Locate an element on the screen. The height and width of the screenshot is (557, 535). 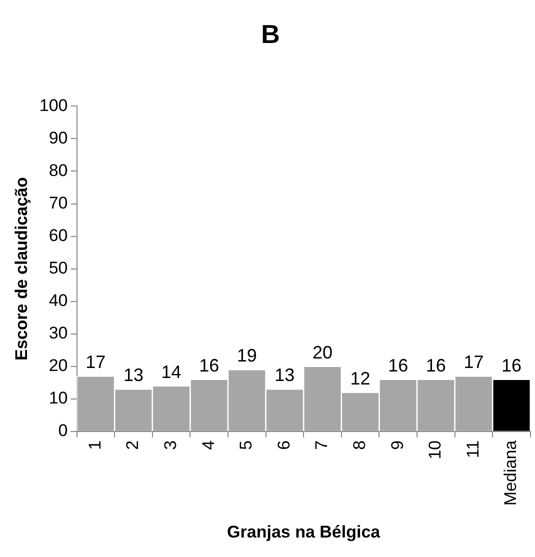
x-axis-title: Granjas na Bélgica is located at coordinates (304, 532).